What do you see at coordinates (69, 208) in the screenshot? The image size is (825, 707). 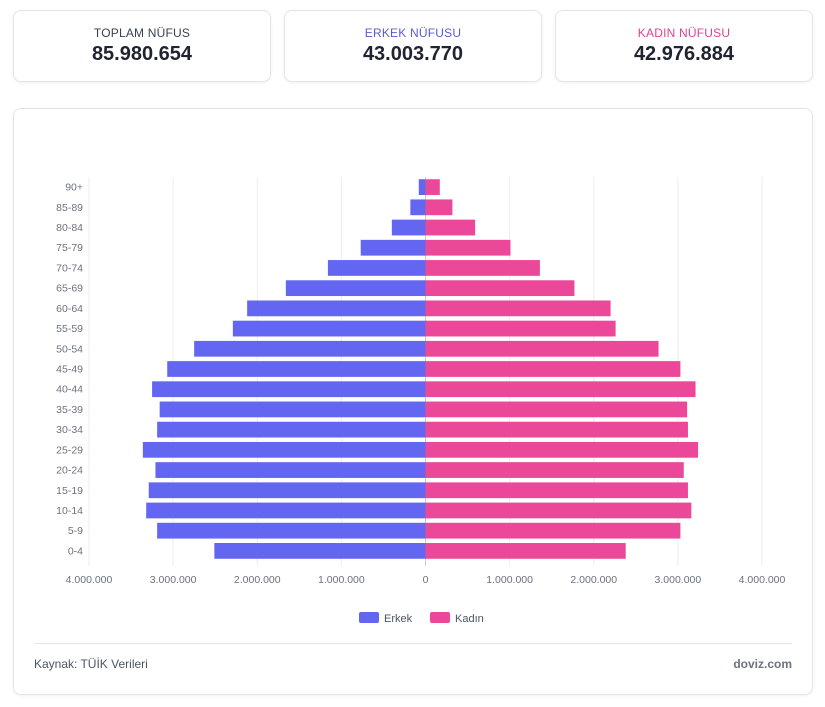 I see `y-tick-label: 85-89` at bounding box center [69, 208].